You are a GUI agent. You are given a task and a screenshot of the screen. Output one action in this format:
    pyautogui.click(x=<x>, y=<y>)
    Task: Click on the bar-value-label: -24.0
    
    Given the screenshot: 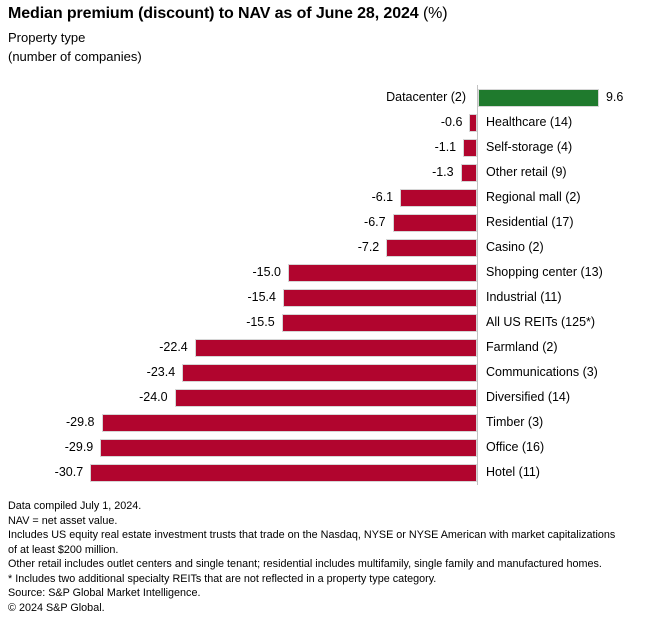 What is the action you would take?
    pyautogui.click(x=153, y=397)
    